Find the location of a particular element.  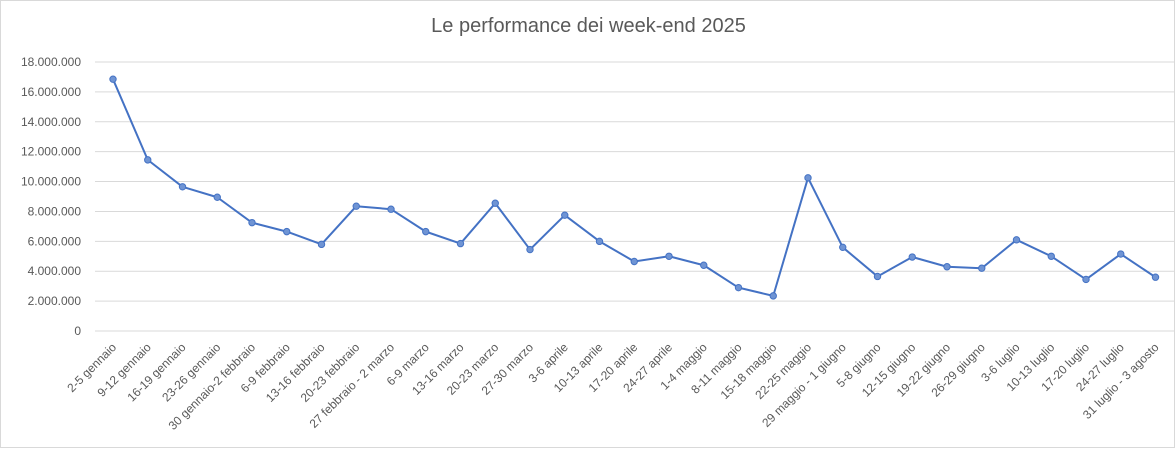

y-tick-label: 18.000.000 is located at coordinates (51, 62).